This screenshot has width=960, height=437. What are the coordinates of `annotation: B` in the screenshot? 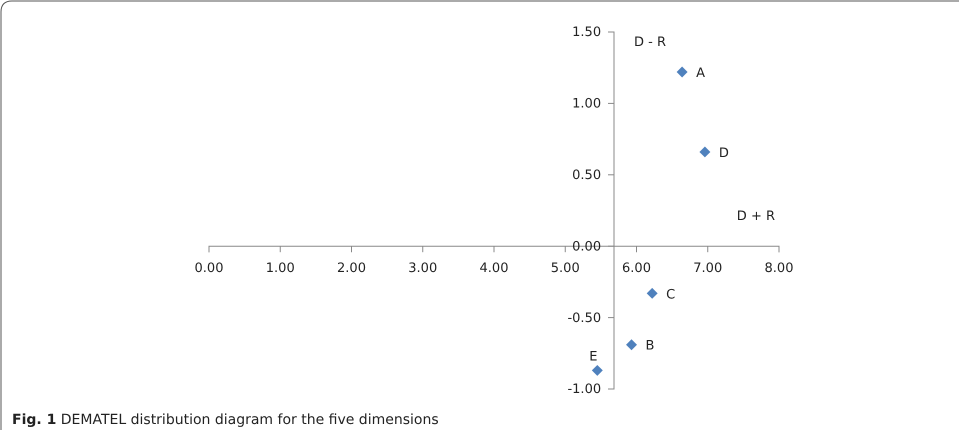 It's located at (650, 346).